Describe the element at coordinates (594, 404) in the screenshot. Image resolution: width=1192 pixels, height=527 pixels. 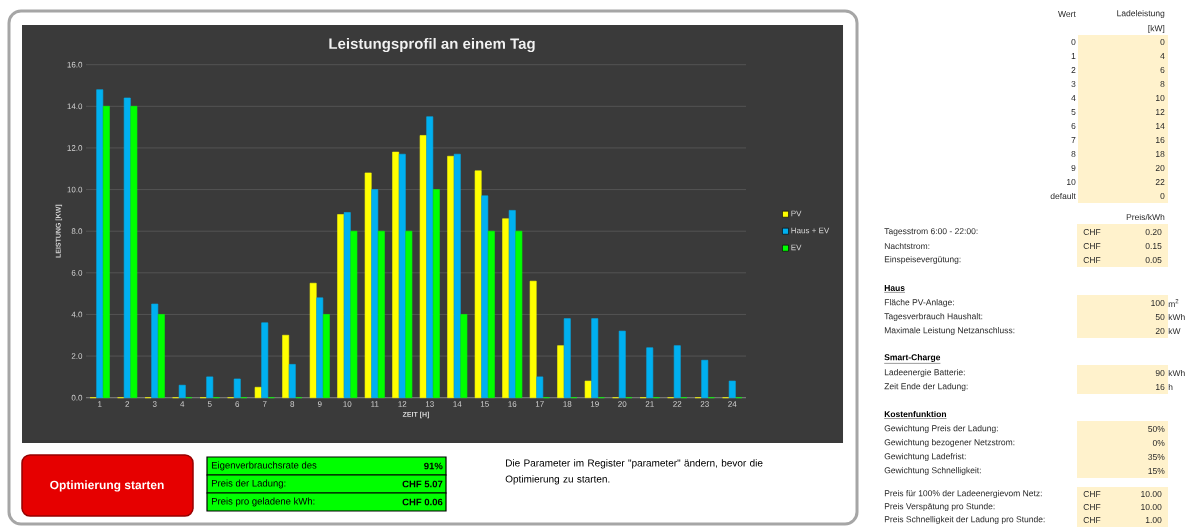
I see `x-tick-label: 19` at that location.